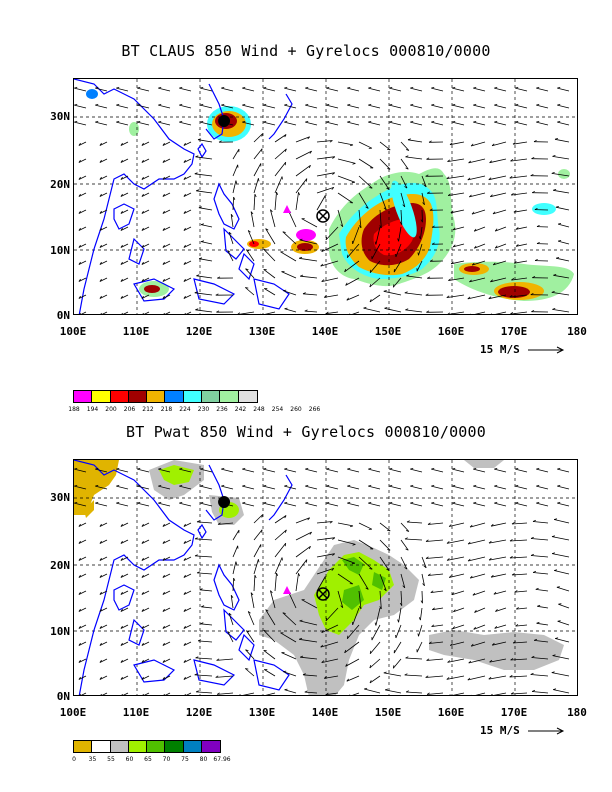 This screenshot has width=612, height=792. Describe the element at coordinates (185, 409) in the screenshot. I see `legend-label: 224` at that location.